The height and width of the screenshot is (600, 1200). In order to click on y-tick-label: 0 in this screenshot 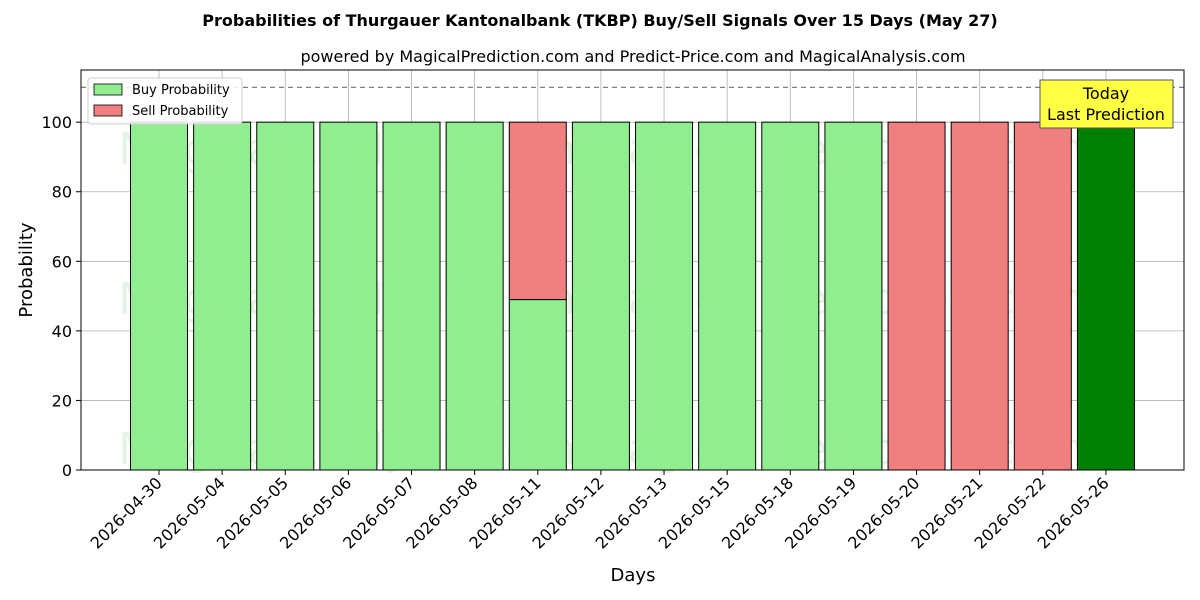, I will do `click(67, 470)`.